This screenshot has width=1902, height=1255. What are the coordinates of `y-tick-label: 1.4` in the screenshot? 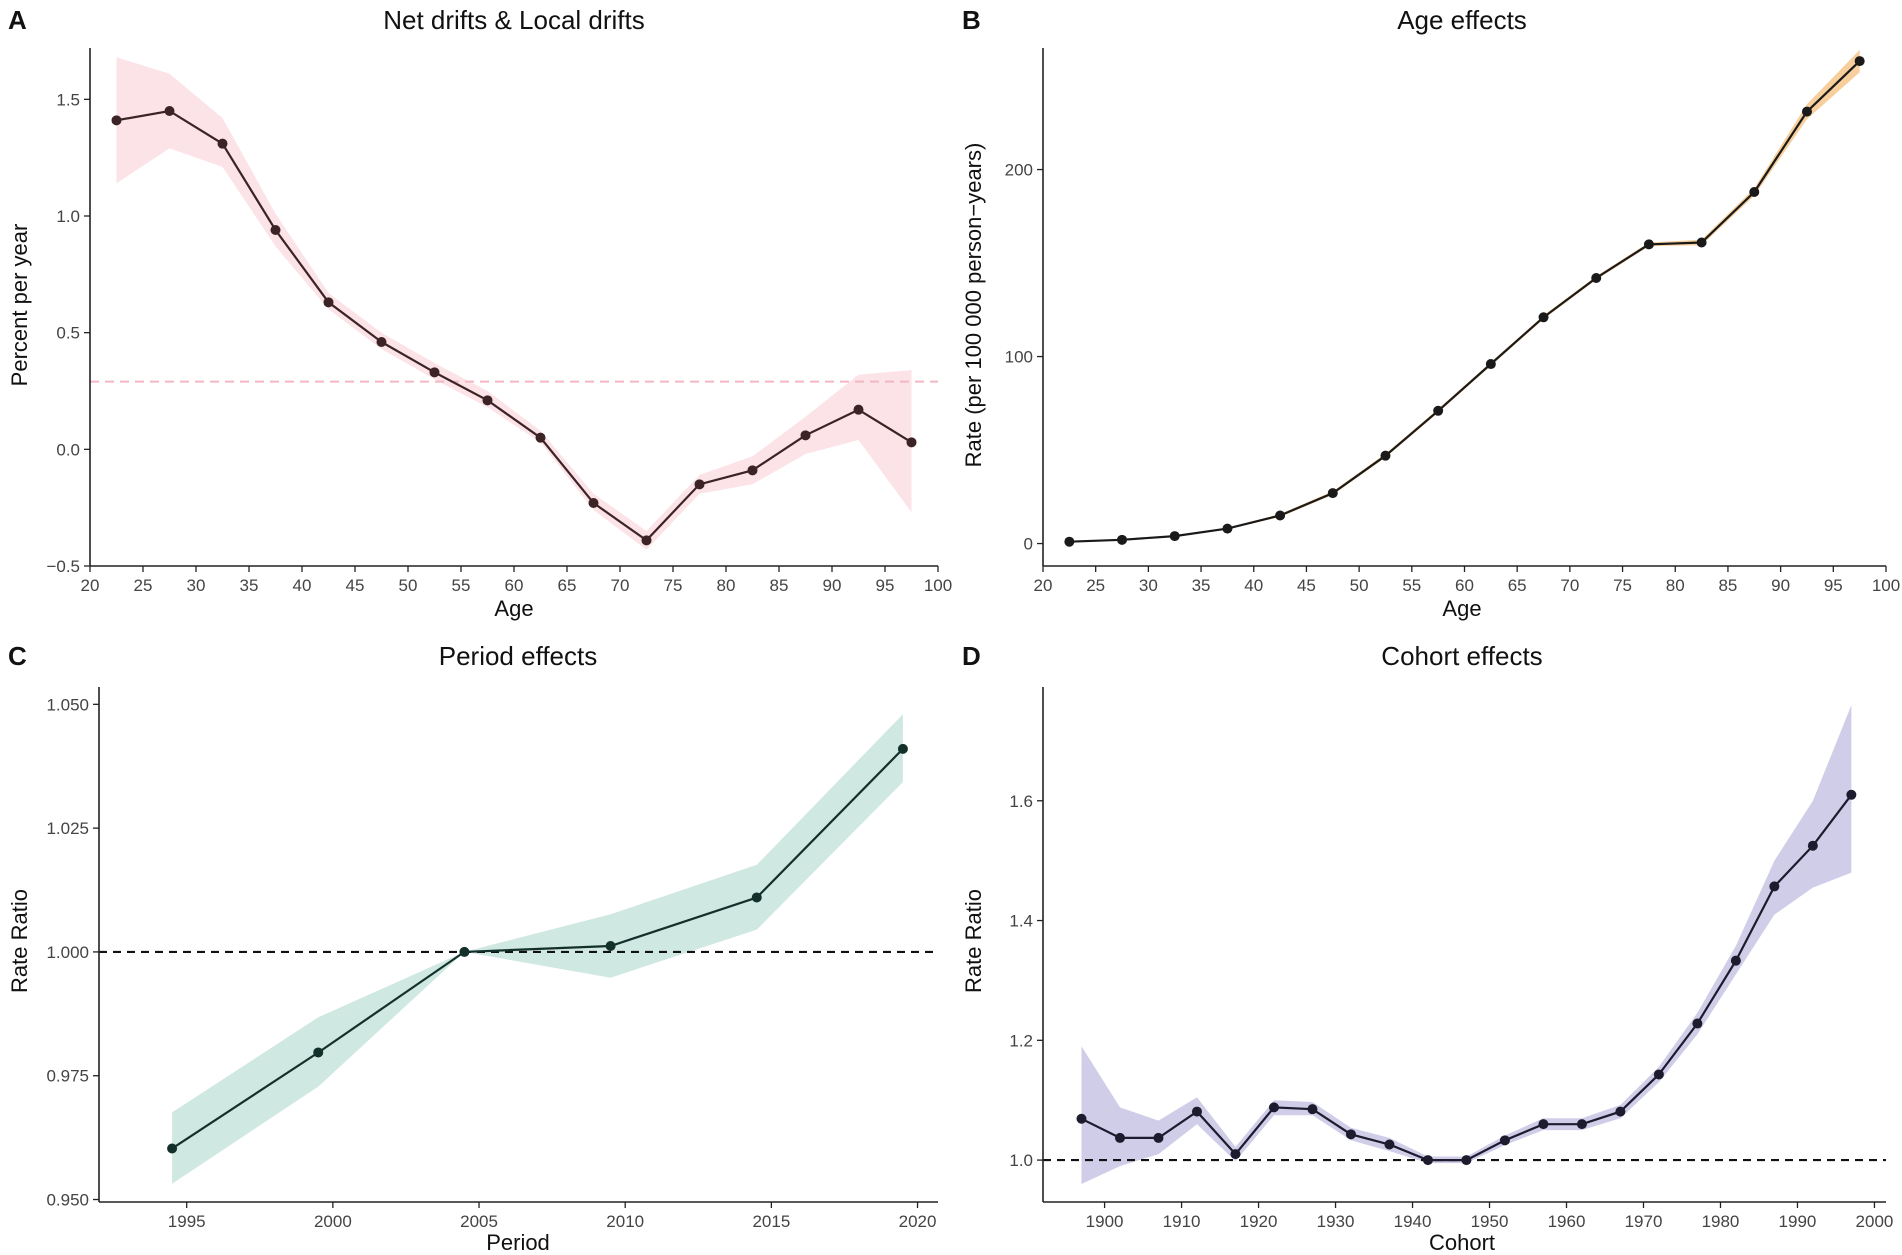 It's located at (1021, 921).